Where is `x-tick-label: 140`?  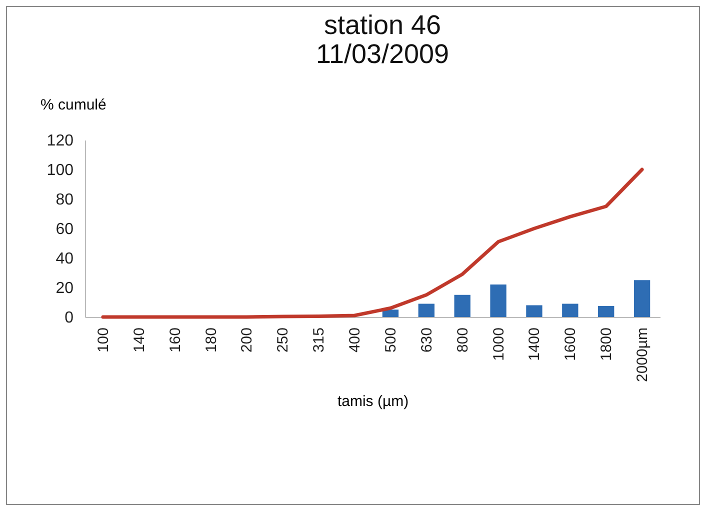
x-tick-label: 140 is located at coordinates (139, 340).